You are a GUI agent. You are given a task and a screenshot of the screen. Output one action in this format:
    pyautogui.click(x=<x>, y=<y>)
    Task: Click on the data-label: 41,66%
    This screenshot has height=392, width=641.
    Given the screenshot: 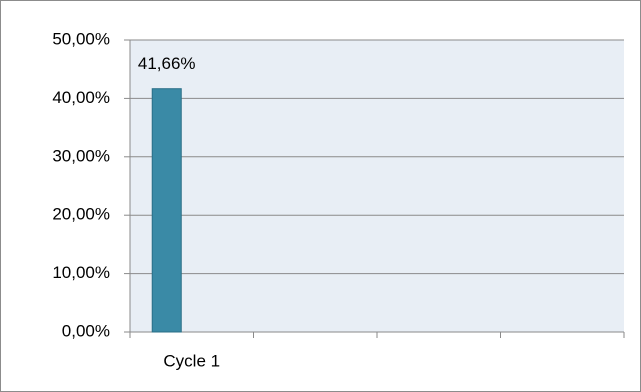 What is the action you would take?
    pyautogui.click(x=167, y=63)
    